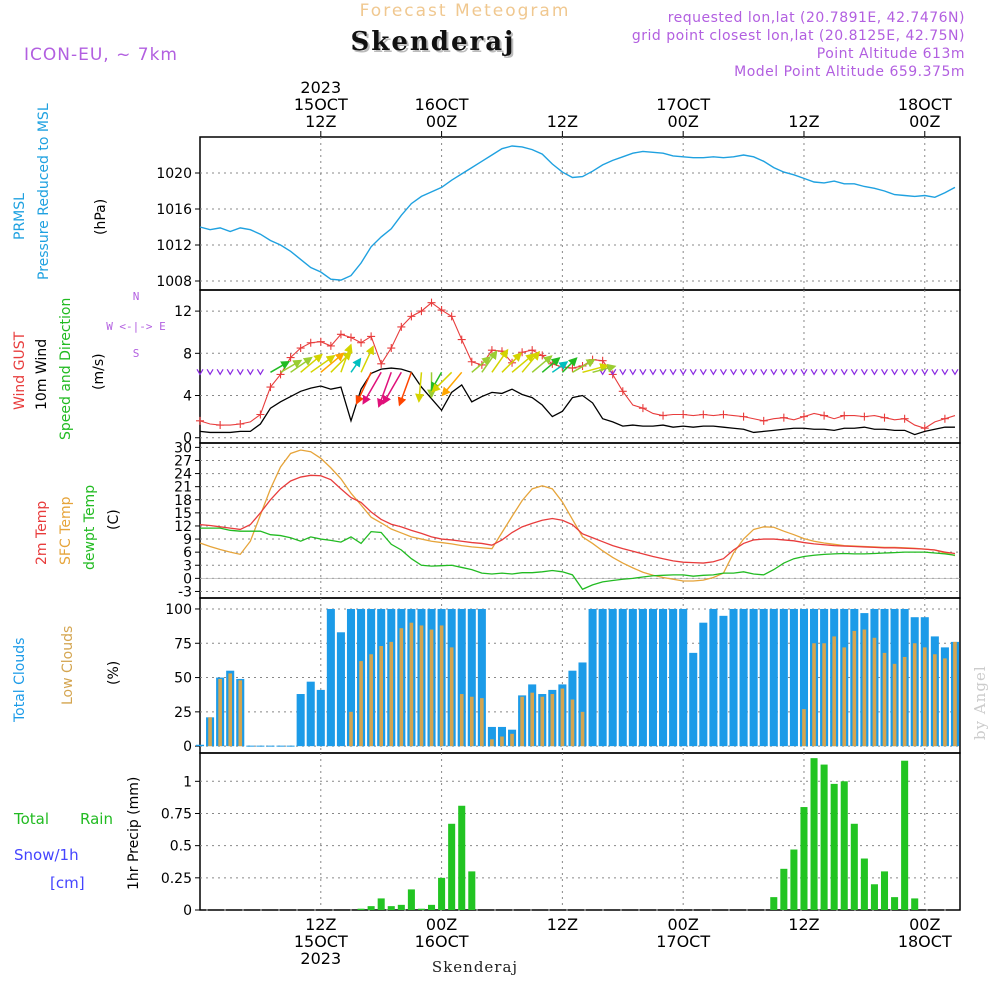 This screenshot has width=1000, height=1000. Describe the element at coordinates (187, 354) in the screenshot. I see `ytick-label: 8` at that location.